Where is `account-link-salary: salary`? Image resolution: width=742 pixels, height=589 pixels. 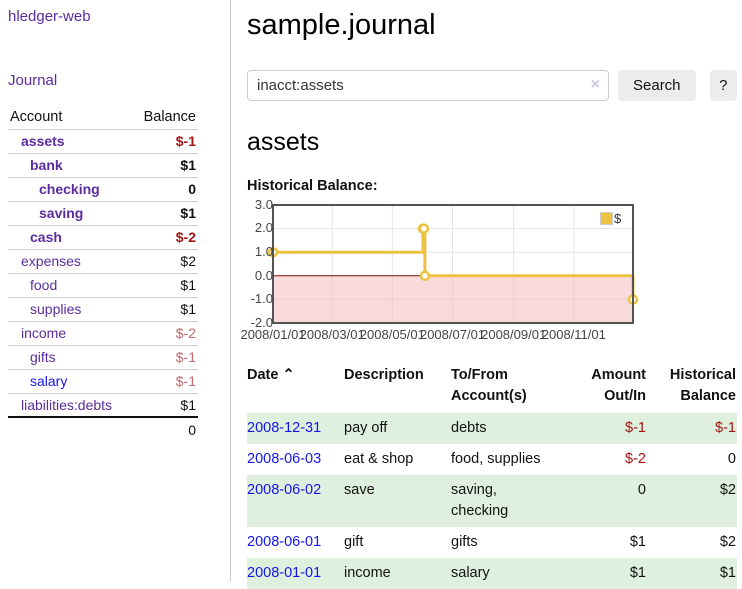
account-link-salary: salary is located at coordinates (49, 381).